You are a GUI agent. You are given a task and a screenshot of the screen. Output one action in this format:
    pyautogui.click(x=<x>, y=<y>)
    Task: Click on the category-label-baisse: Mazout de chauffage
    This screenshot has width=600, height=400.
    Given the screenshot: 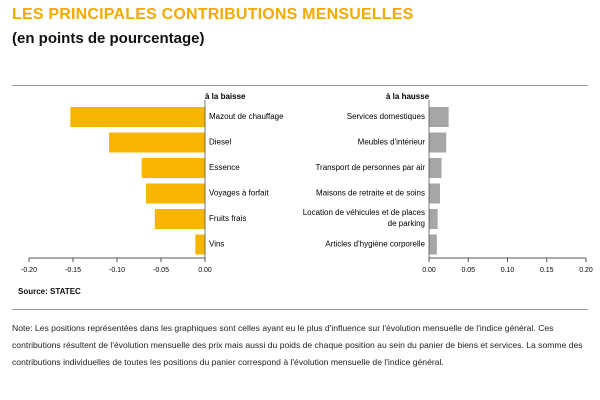 What is the action you would take?
    pyautogui.click(x=246, y=116)
    